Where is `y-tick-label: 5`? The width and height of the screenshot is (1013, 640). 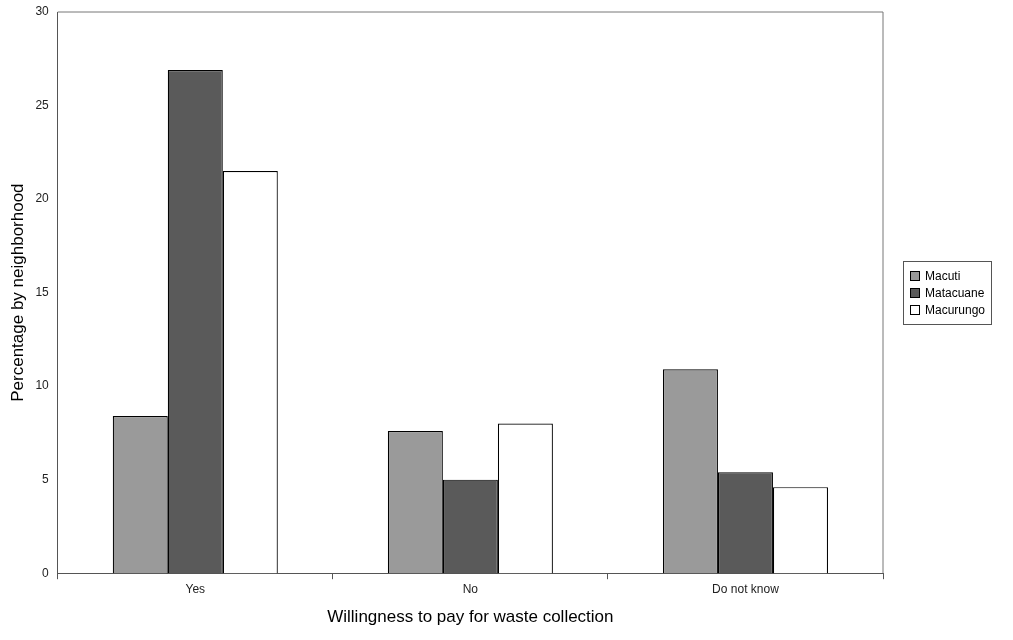 y-tick-label: 5 is located at coordinates (46, 478).